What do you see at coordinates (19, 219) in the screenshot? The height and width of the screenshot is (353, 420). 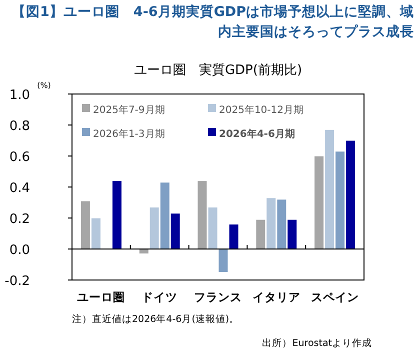 I see `y-tick-label: 0.2` at bounding box center [19, 219].